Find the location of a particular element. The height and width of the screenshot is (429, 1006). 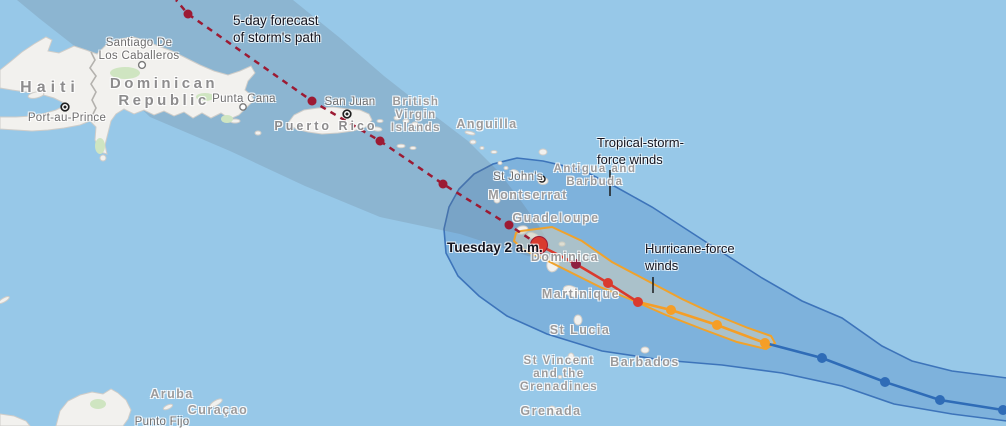

annotation-forecast-path: 5-day forecast of storm's path is located at coordinates (277, 29).